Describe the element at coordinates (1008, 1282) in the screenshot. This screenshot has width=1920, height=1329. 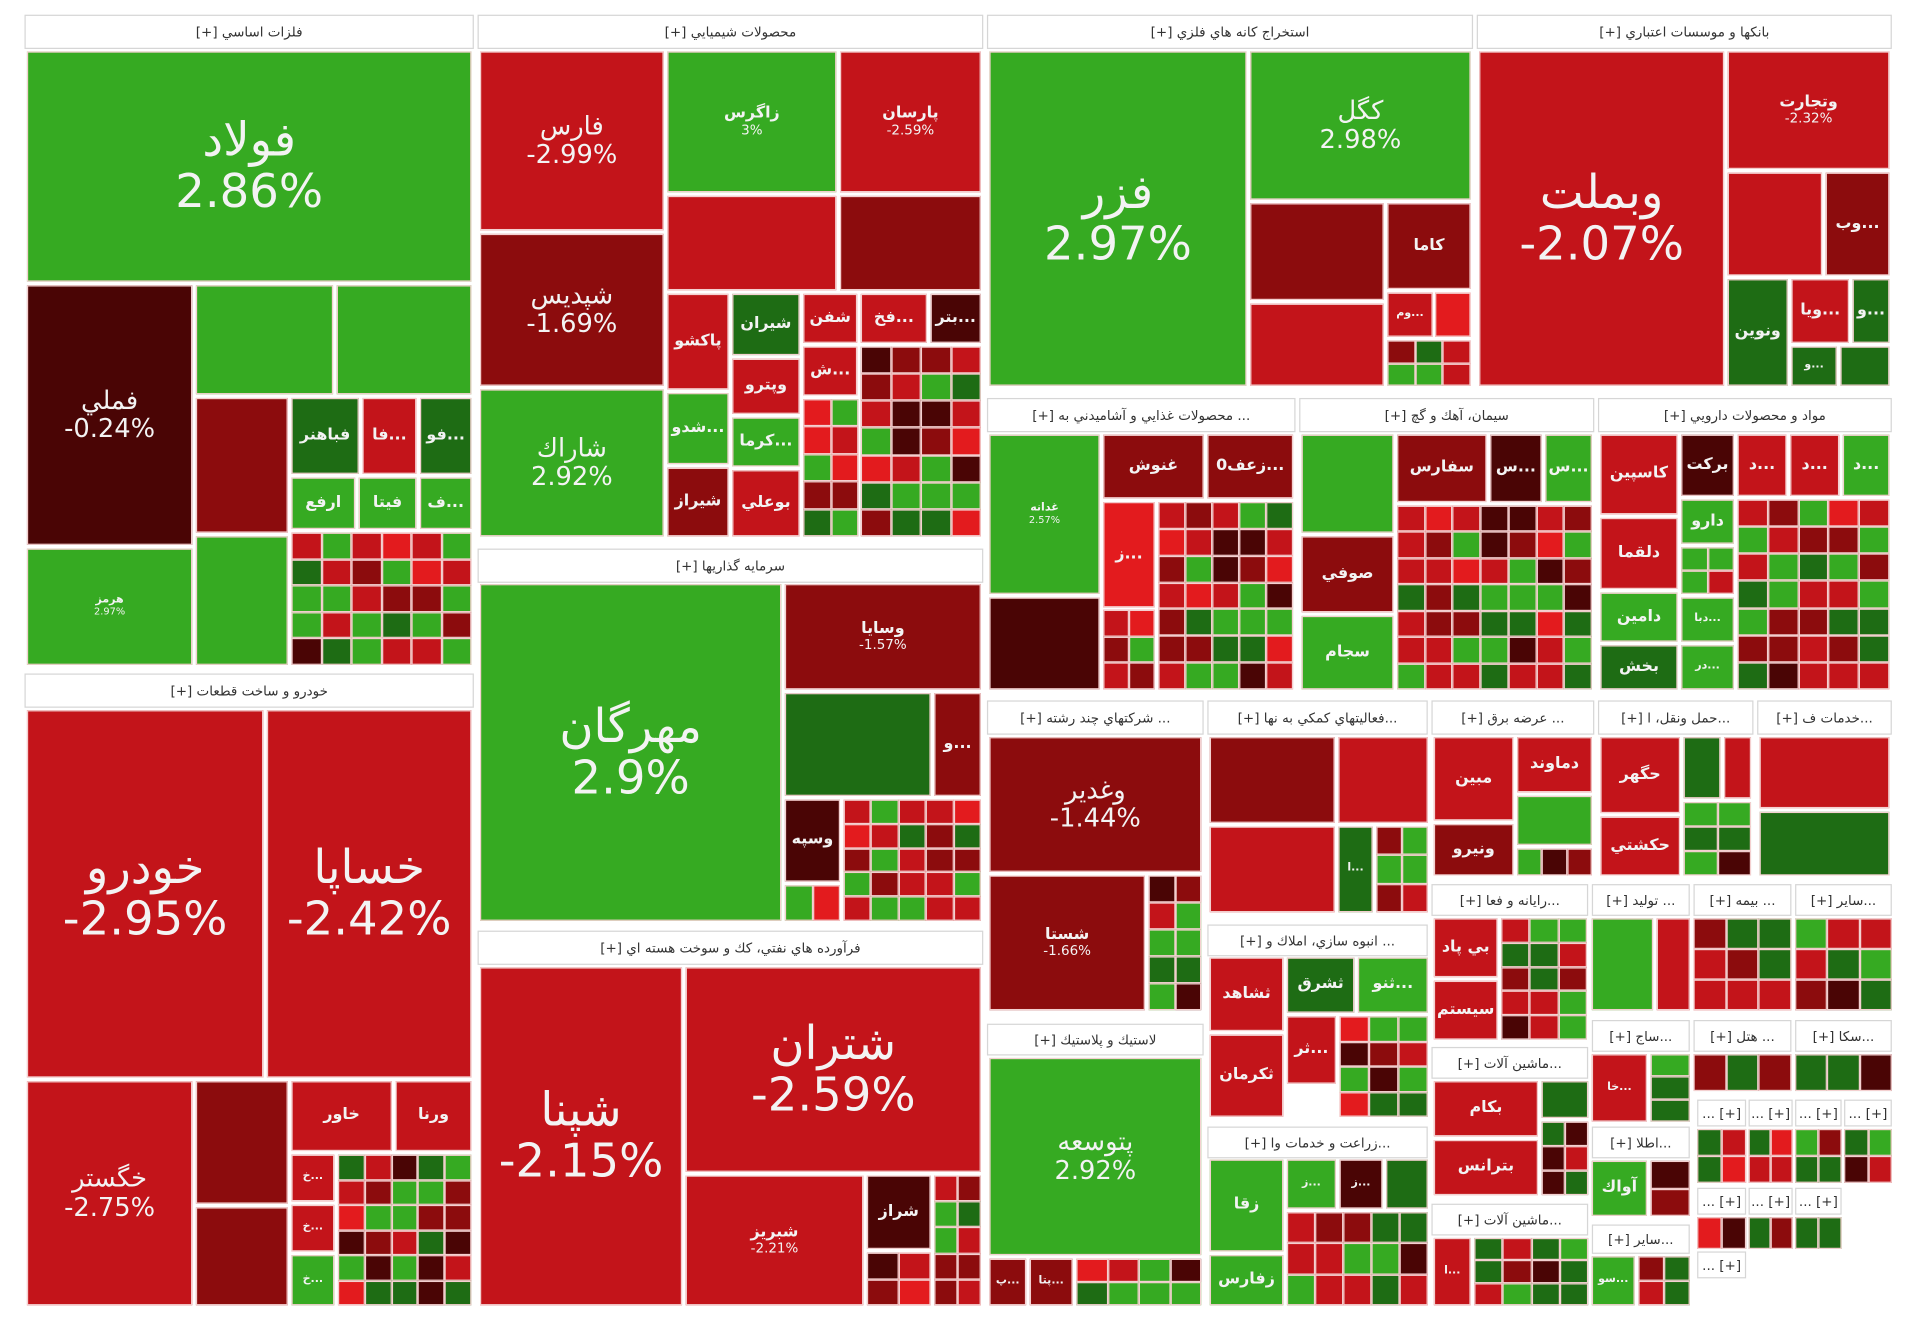
I see `stock-tile: ...پ` at that location.